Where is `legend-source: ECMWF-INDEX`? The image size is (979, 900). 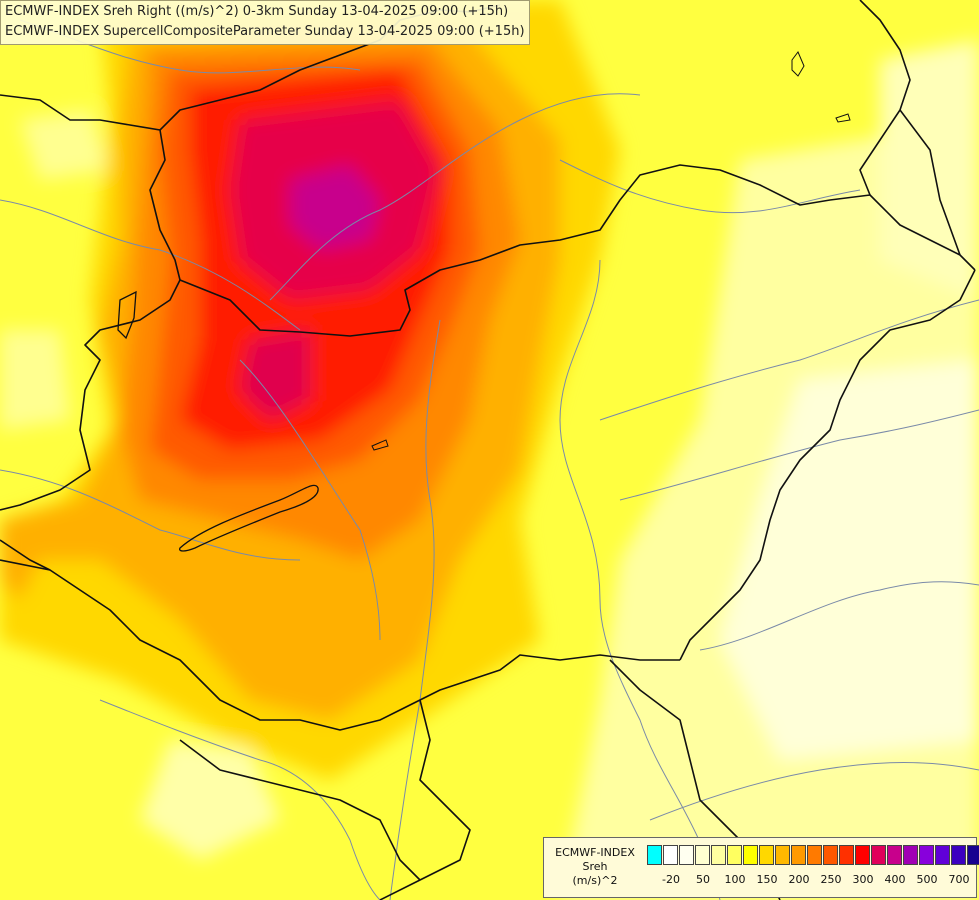
legend-source: ECMWF-INDEX is located at coordinates (595, 852).